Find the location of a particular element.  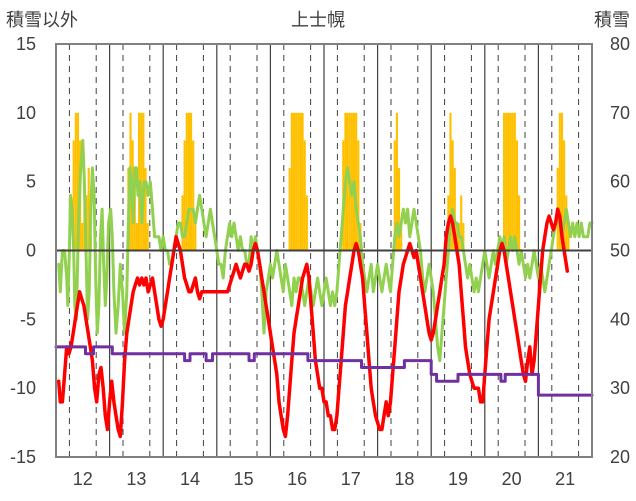

x-tick-label: 19 is located at coordinates (458, 479).